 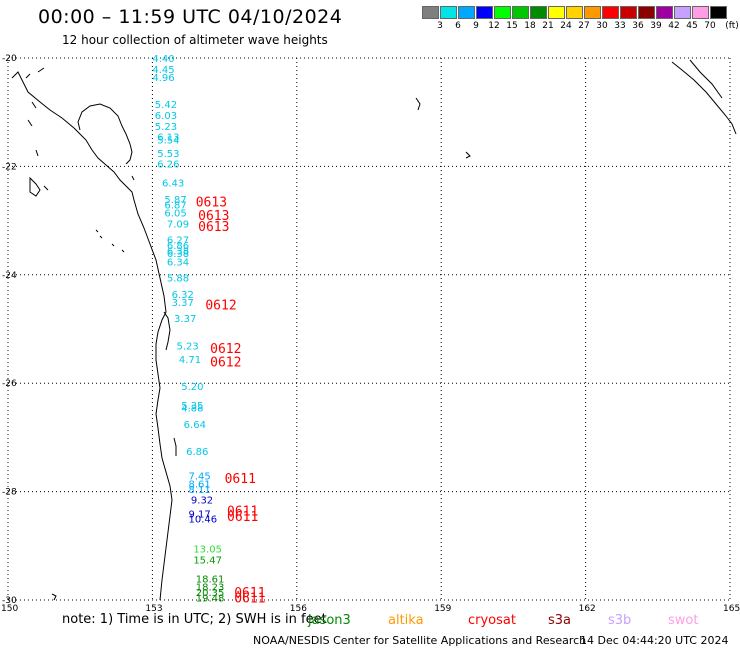 What do you see at coordinates (175, 200) in the screenshot?
I see `wave-height-value: 5.87` at bounding box center [175, 200].